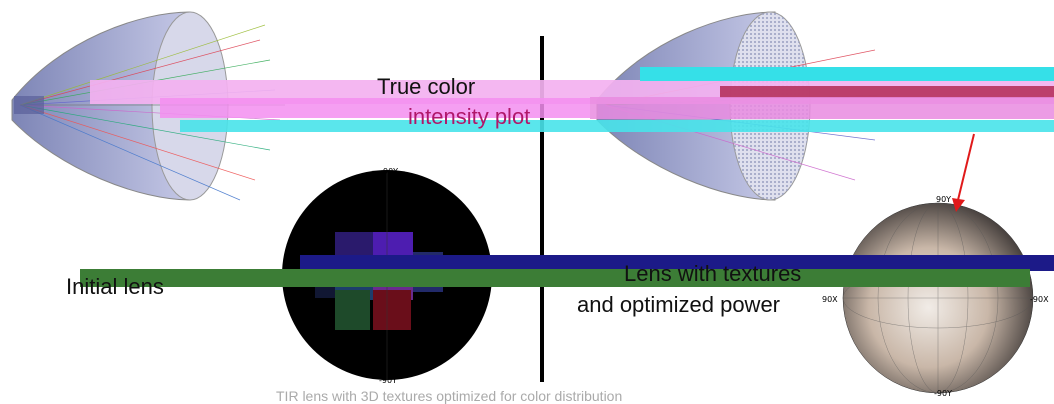  I want to click on left-lens-illustration, so click(148, 106).